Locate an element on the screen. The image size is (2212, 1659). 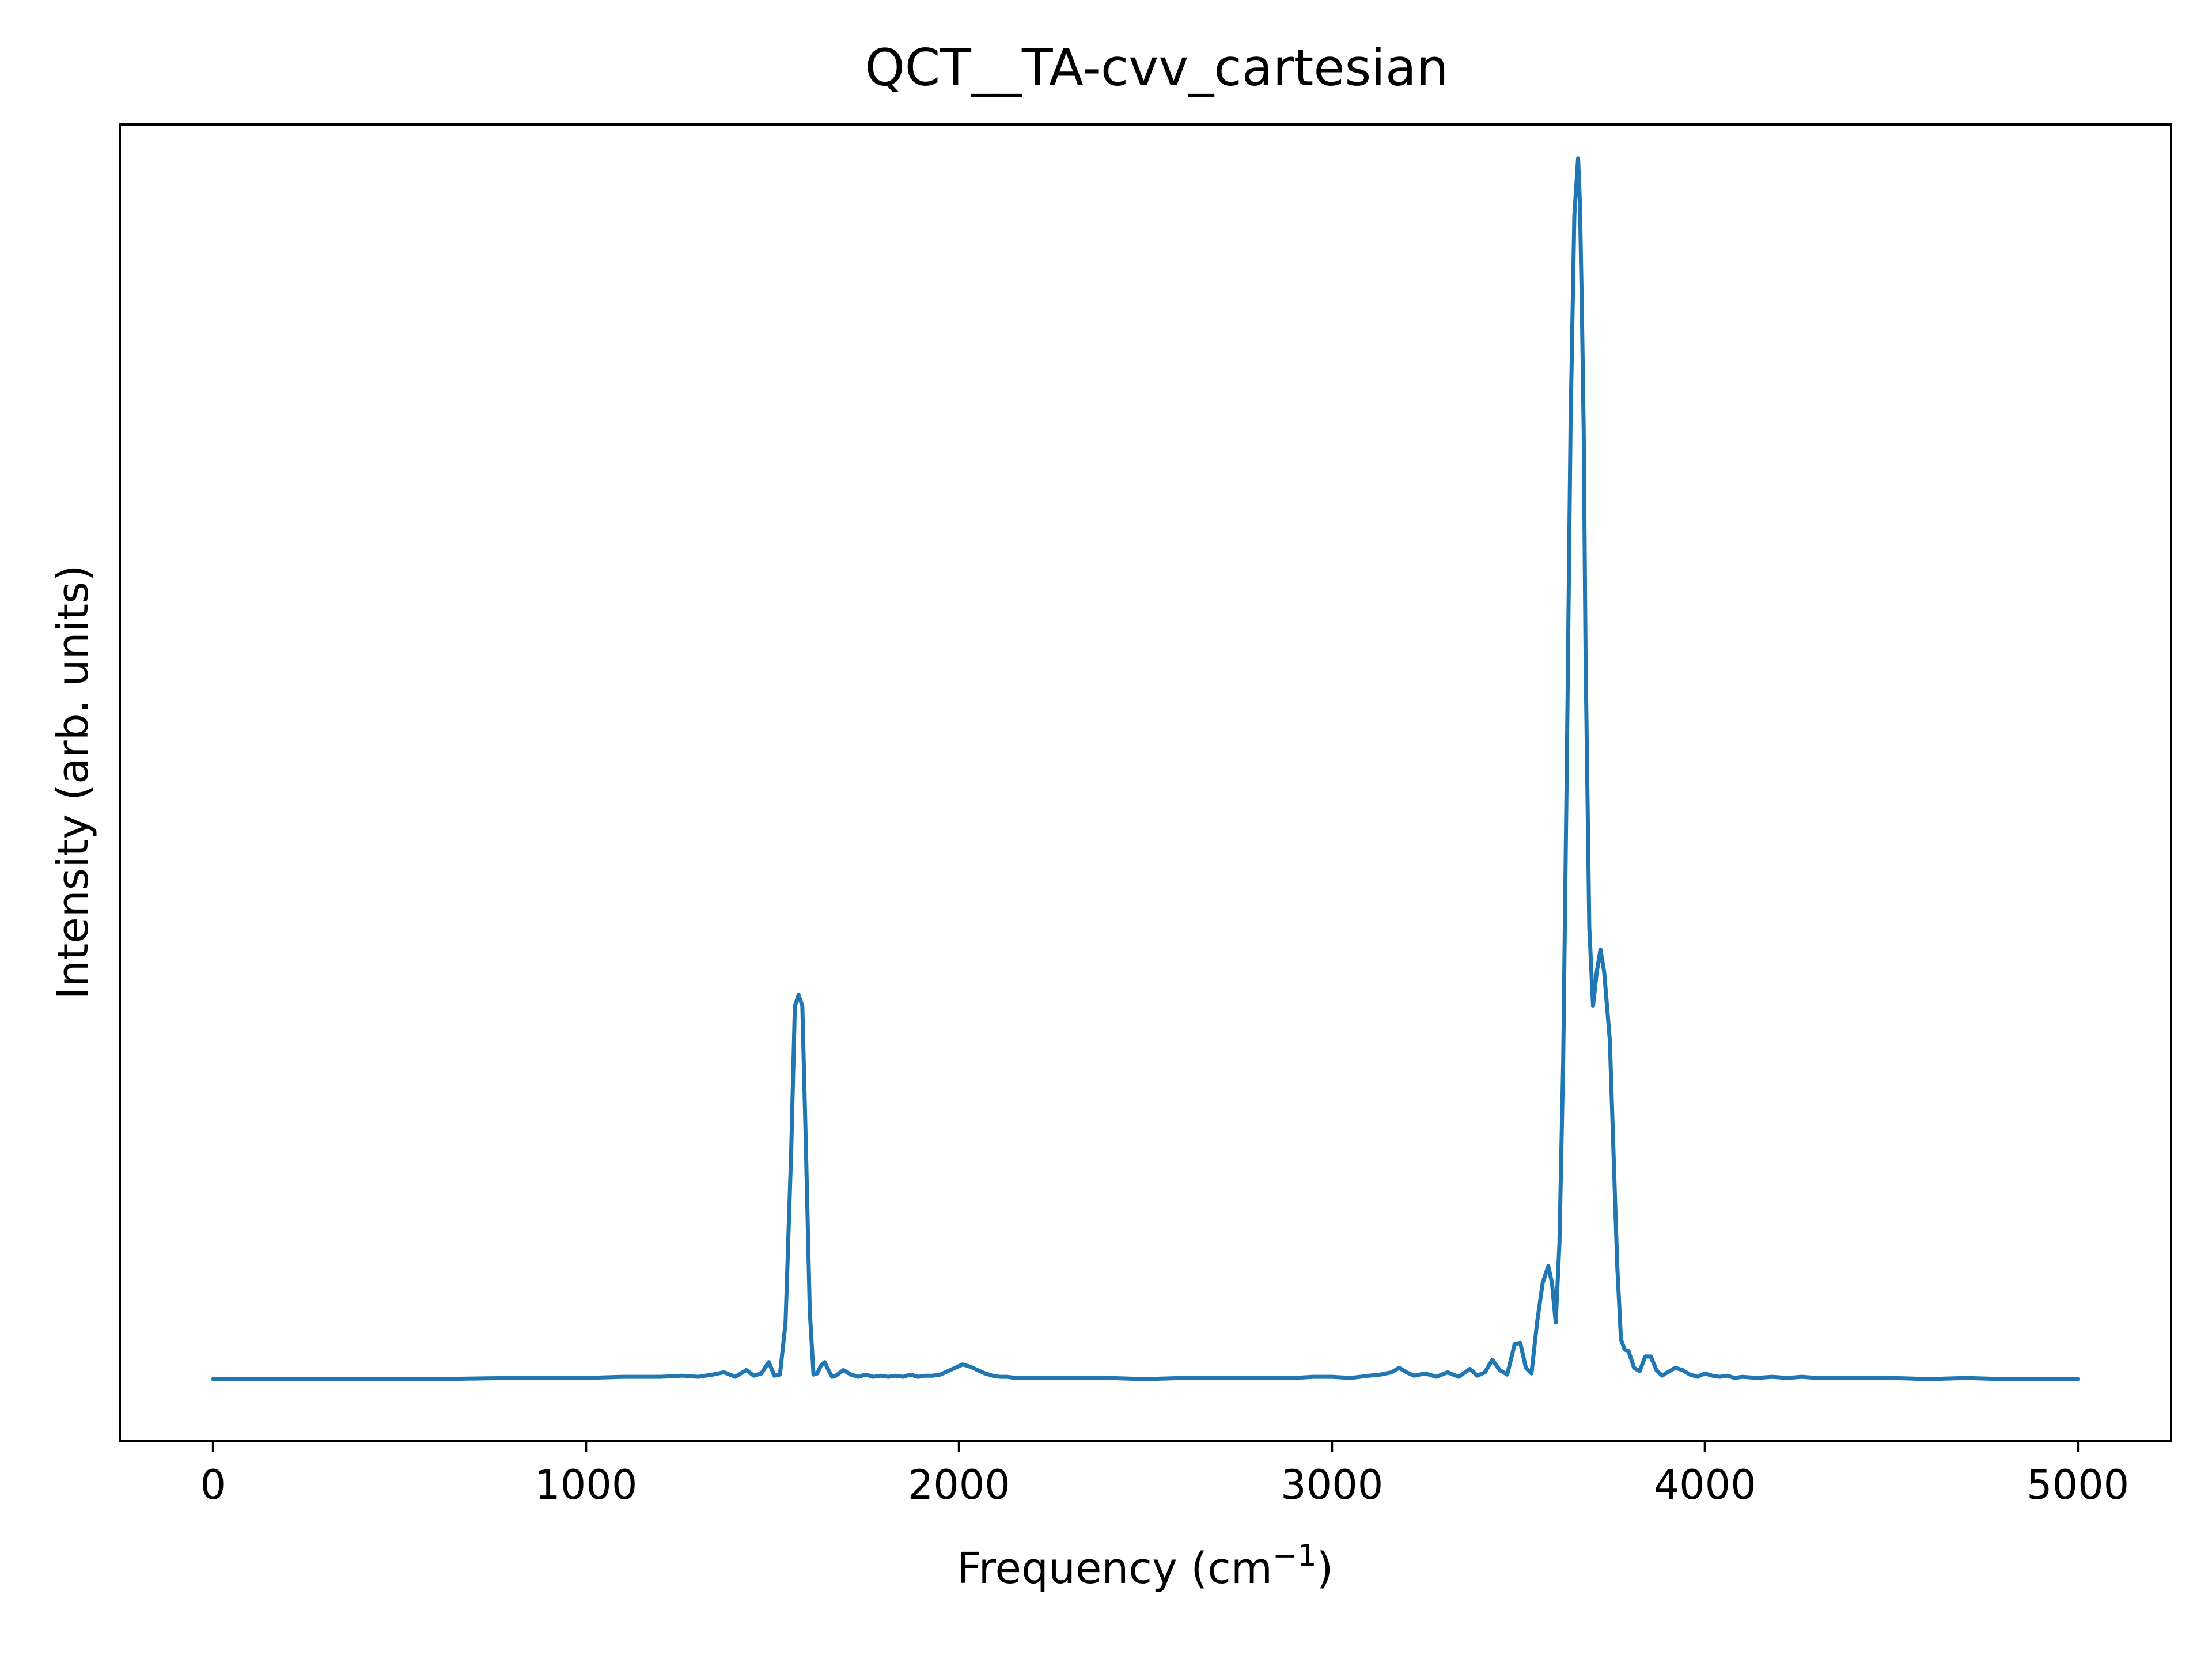
x-tick-label: 5000 is located at coordinates (2078, 1485).